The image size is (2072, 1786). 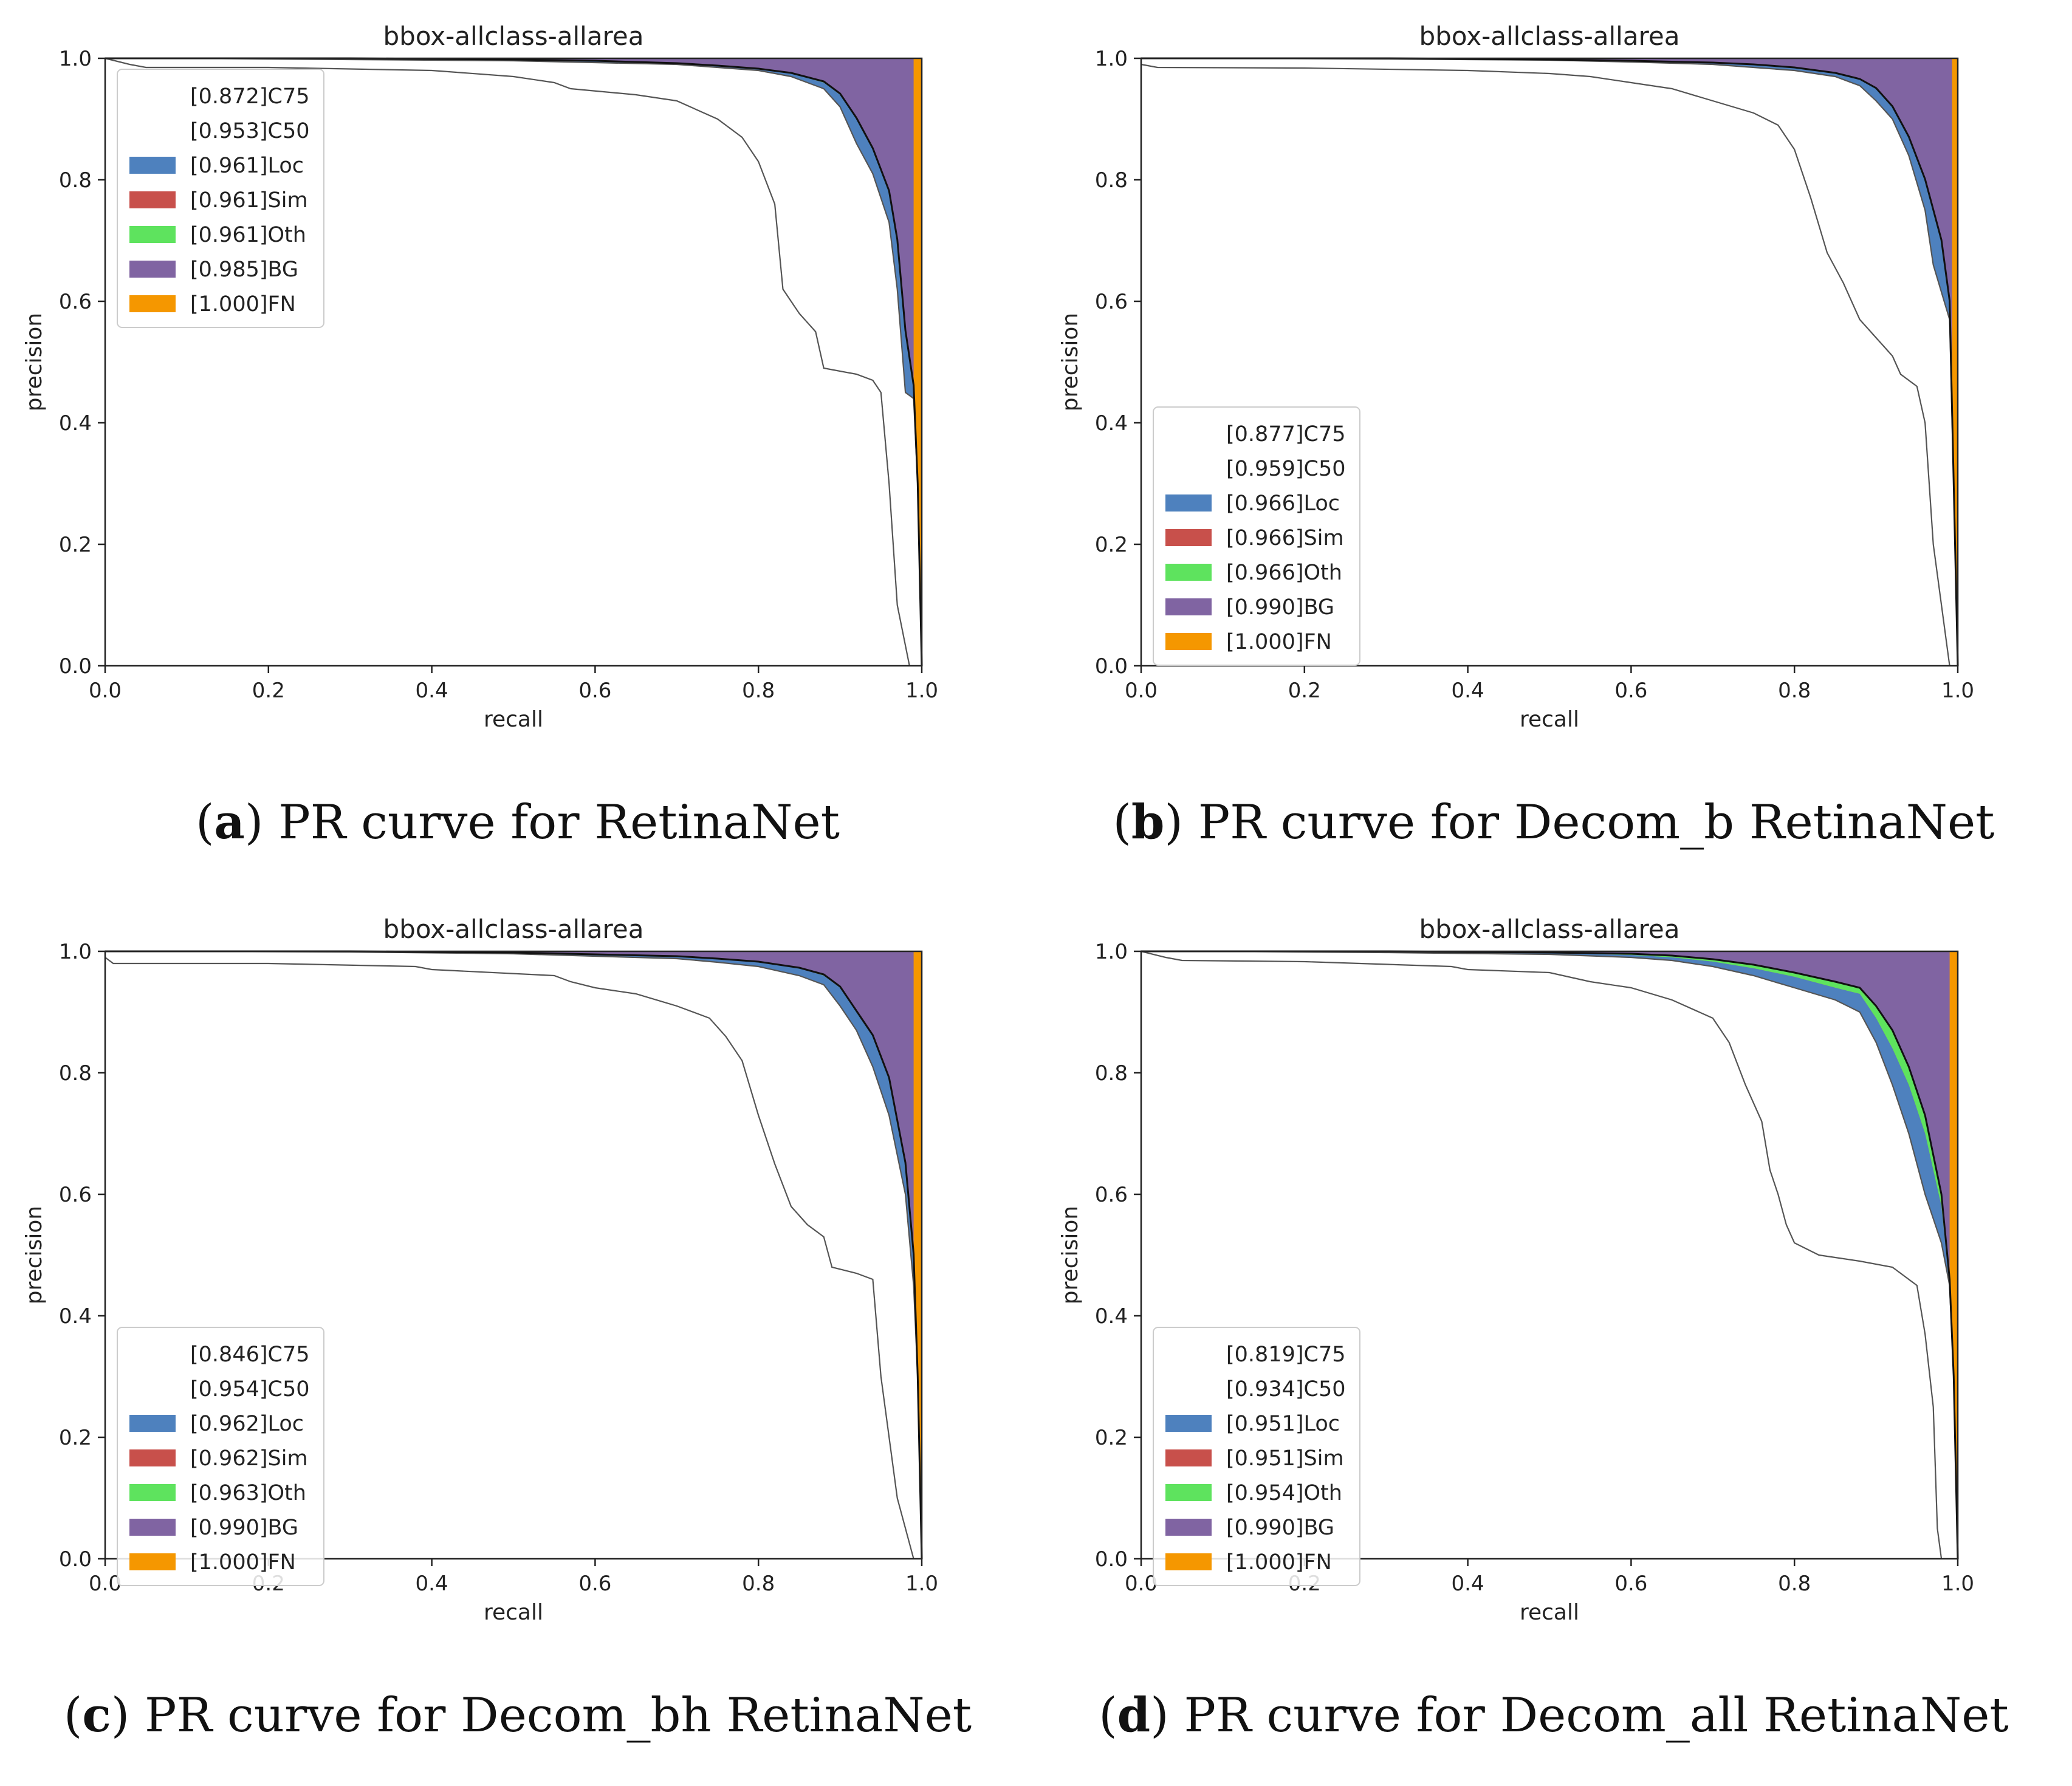 I want to click on legend-entry: [0.963]Oth, so click(x=248, y=1493).